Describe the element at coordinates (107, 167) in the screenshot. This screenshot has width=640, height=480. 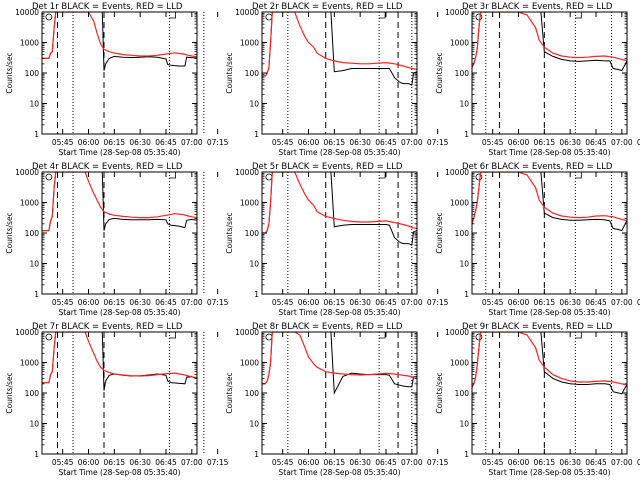
I see `panel-title: Det 4r BLACK = Events, RED = LLD` at that location.